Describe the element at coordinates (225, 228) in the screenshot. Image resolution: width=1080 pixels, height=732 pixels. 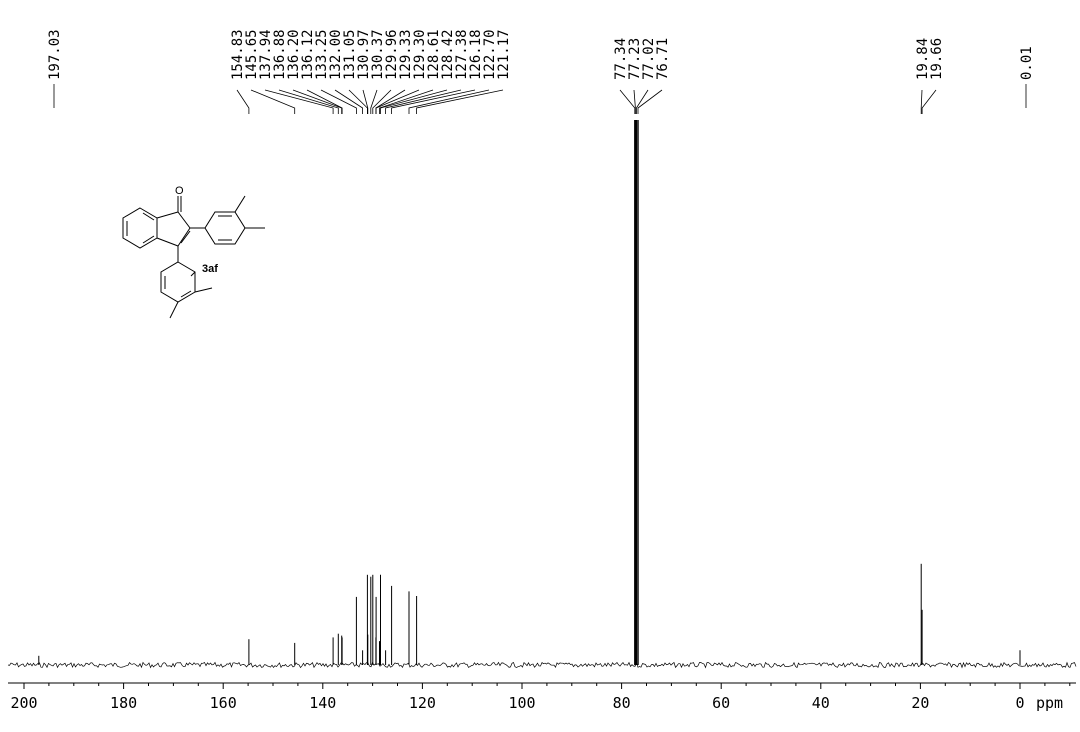
I see `aryl-ring-upper` at that location.